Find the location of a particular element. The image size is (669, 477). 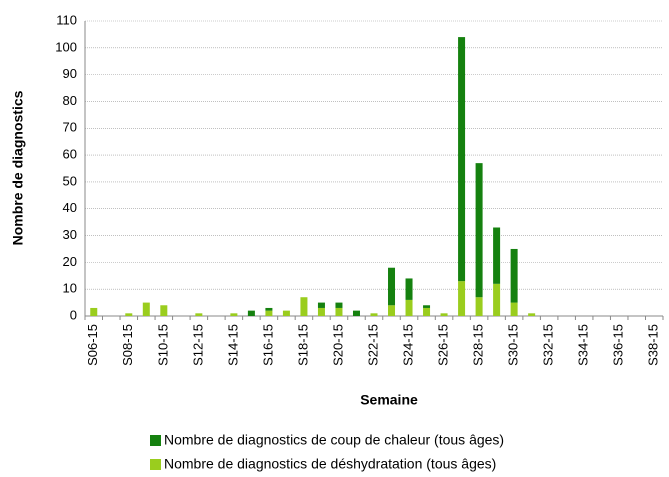

y-tick-label: 60 is located at coordinates (70, 154).